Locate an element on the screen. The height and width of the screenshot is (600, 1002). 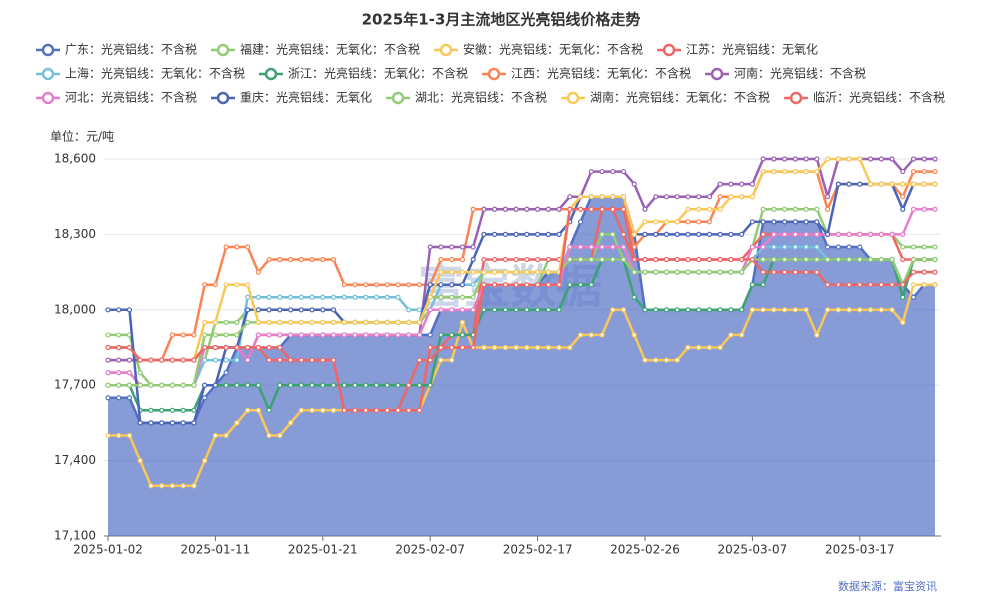
legend-label: 上海：光亮铝线：无氧化：不含税 is located at coordinates (155, 73).